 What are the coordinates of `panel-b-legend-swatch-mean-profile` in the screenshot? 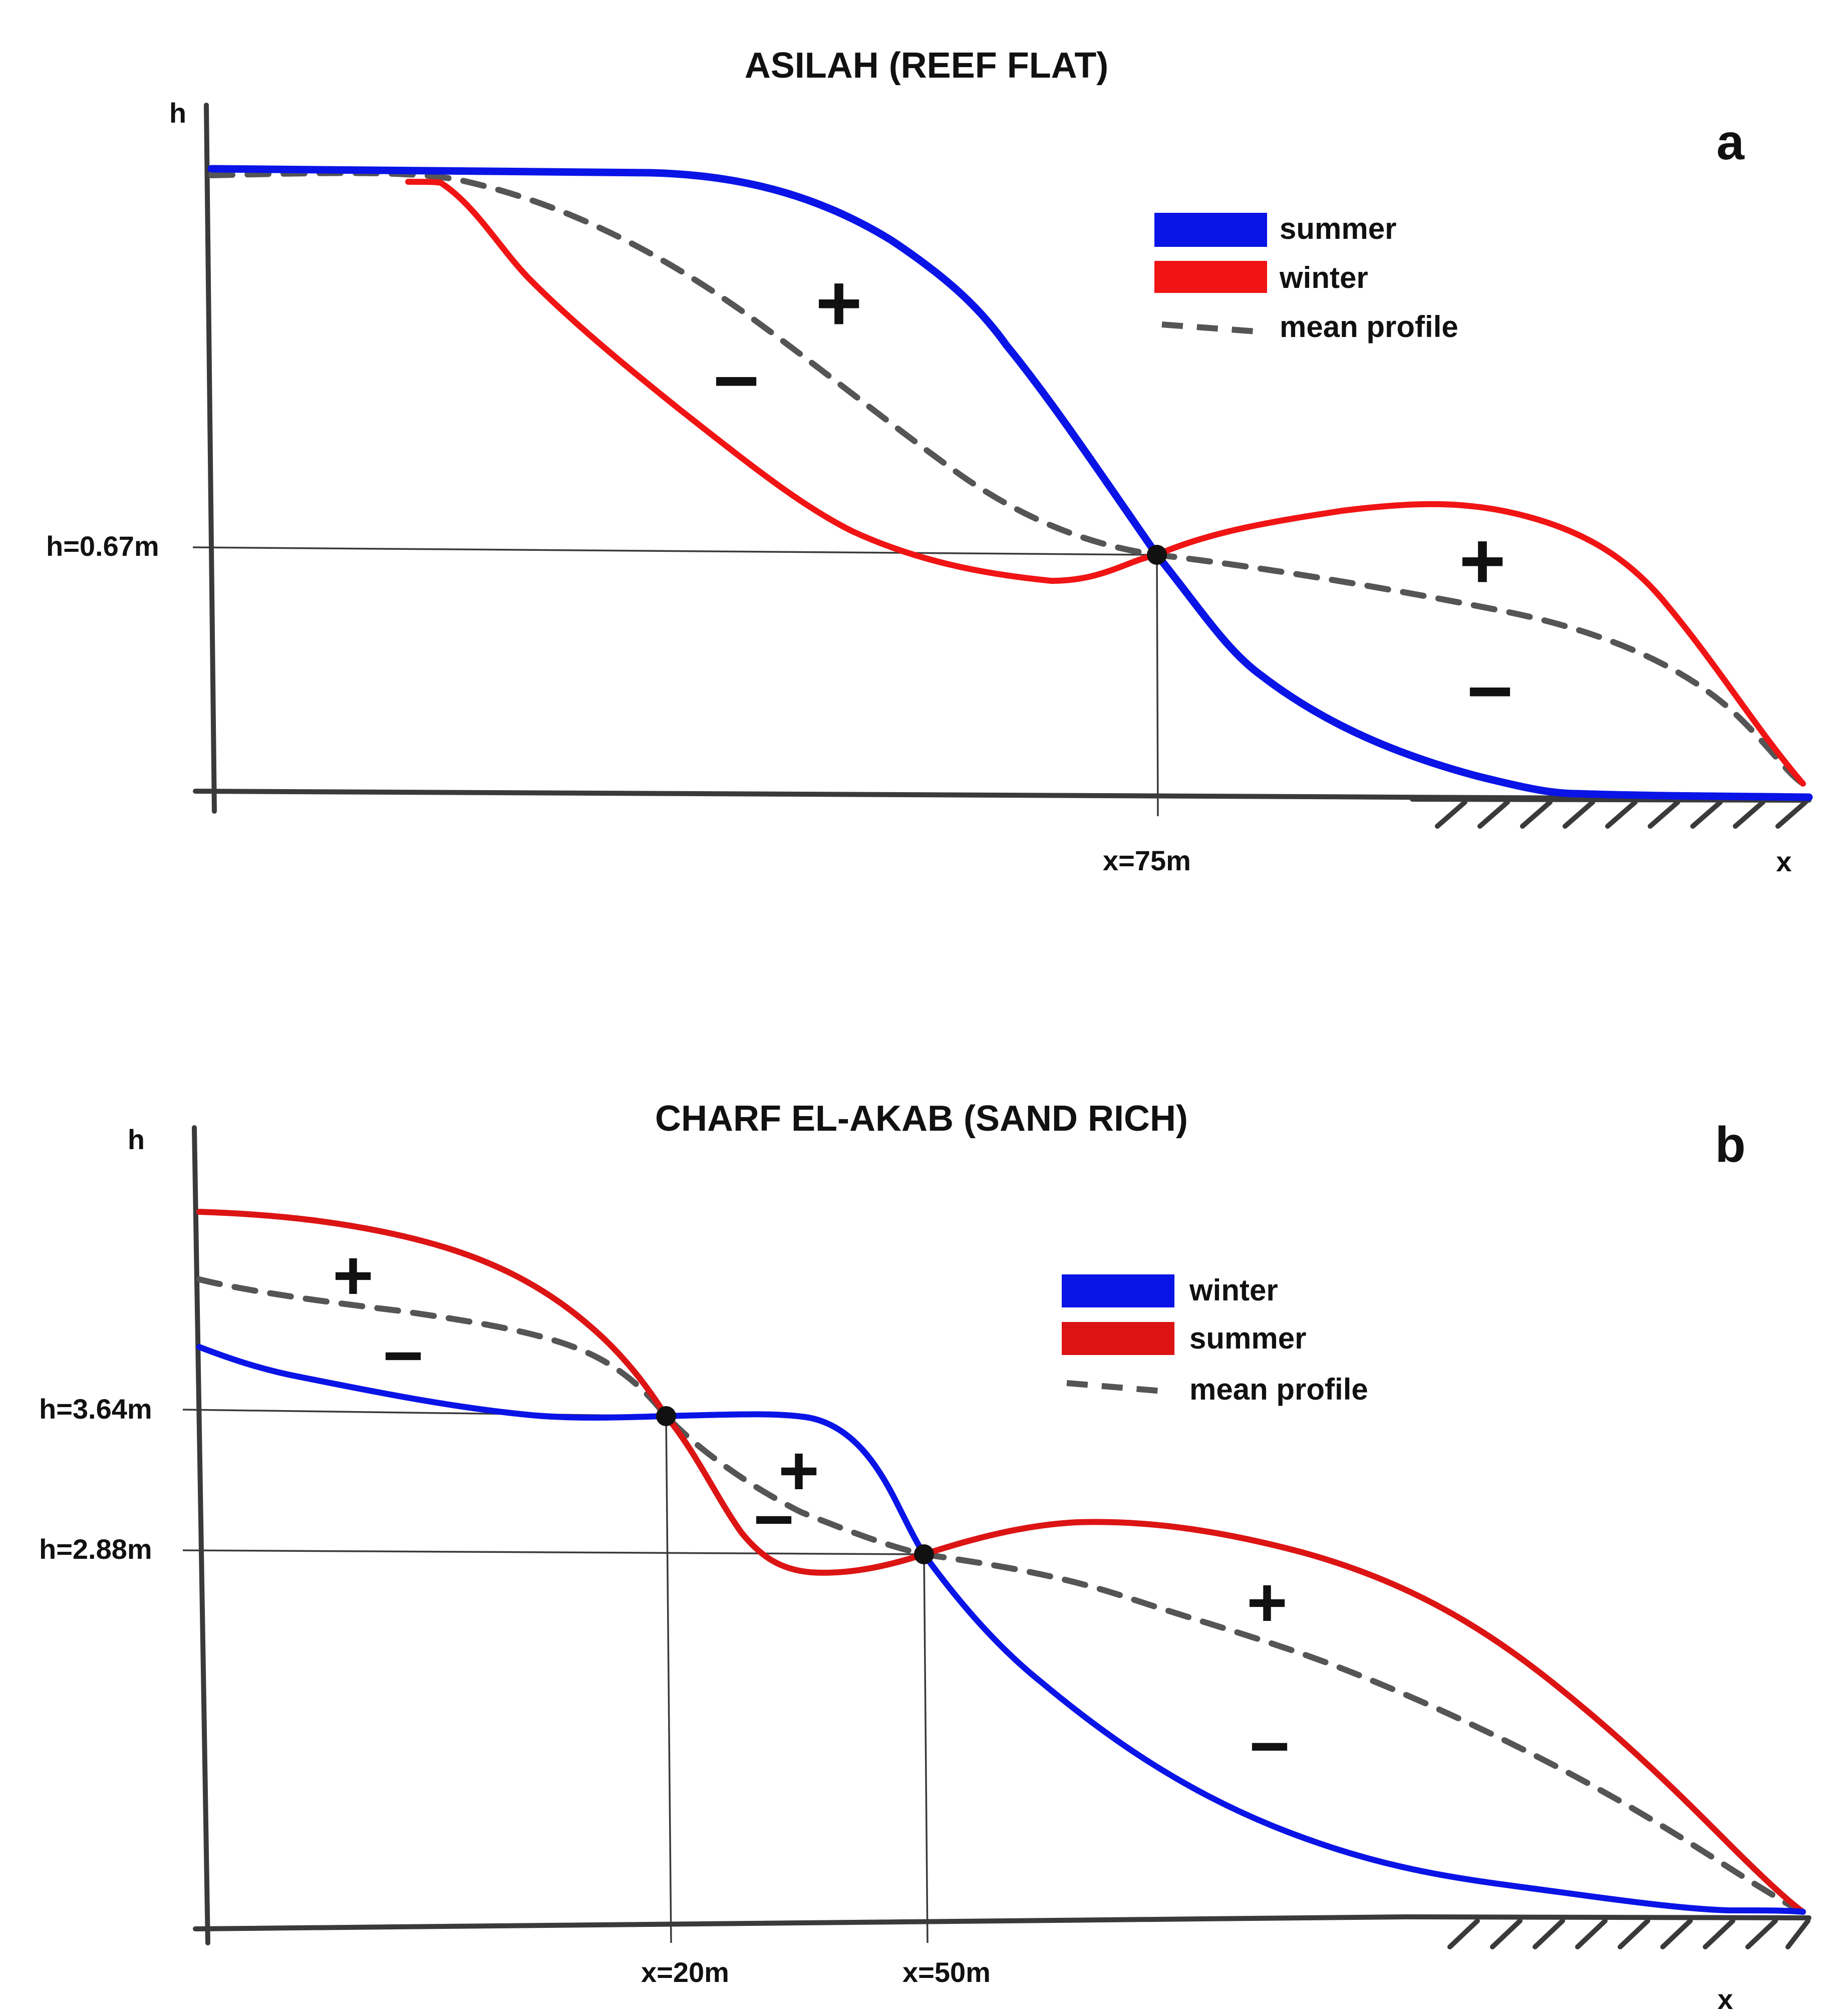 It's located at (1114, 1387).